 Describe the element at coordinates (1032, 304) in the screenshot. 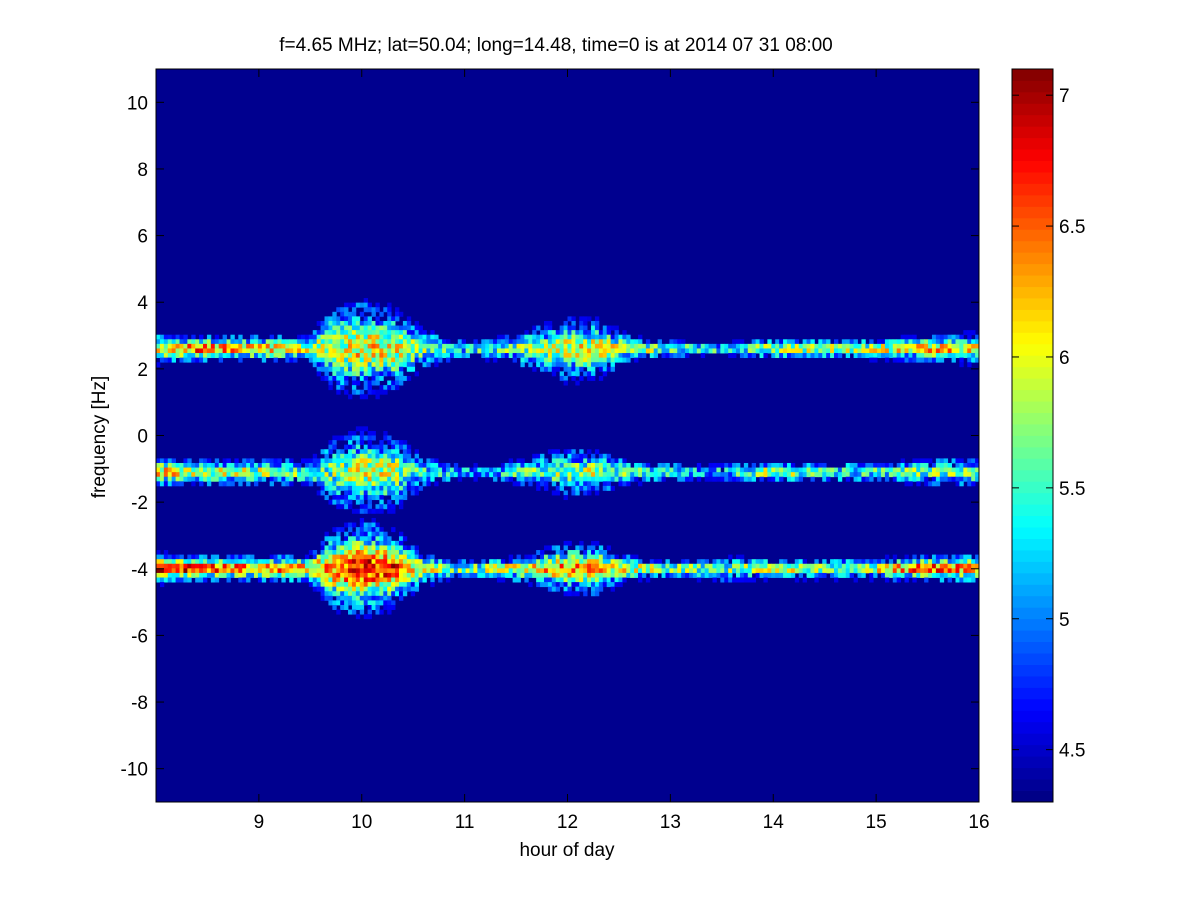

I see `colorbar-segment` at that location.